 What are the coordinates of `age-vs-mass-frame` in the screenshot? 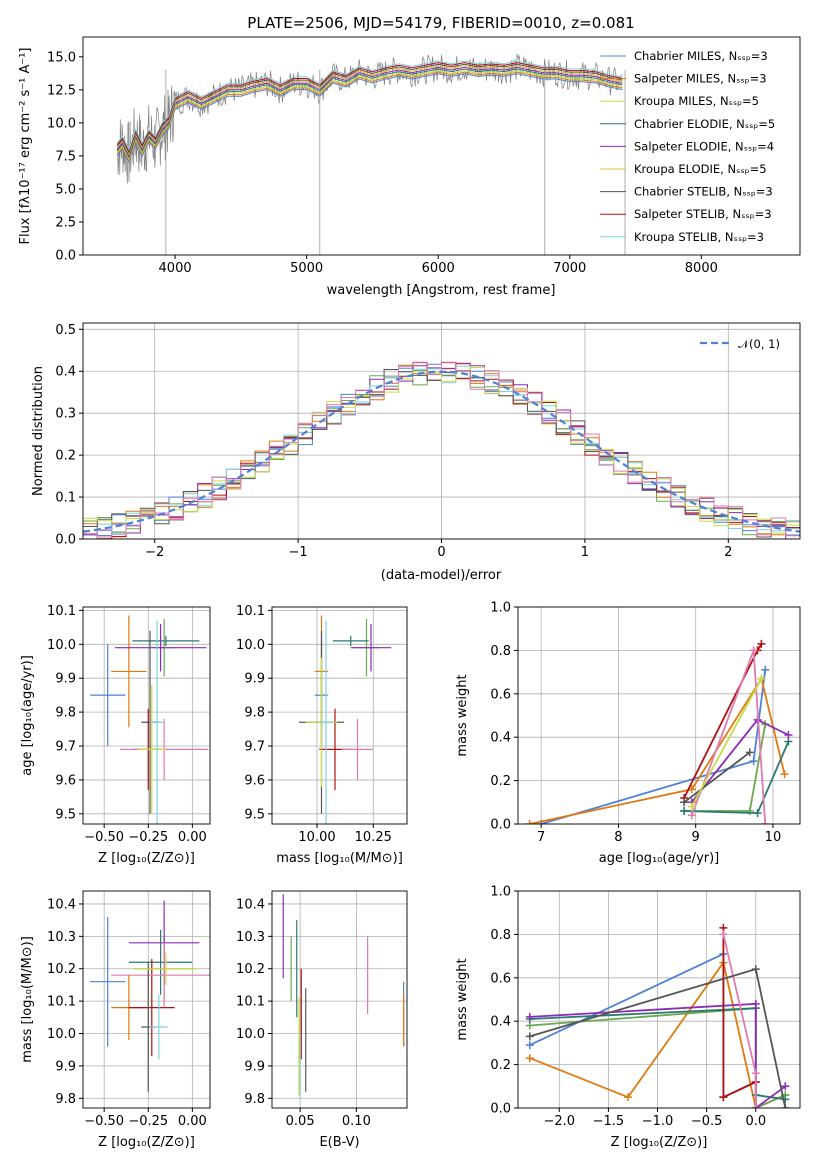 It's located at (339, 715).